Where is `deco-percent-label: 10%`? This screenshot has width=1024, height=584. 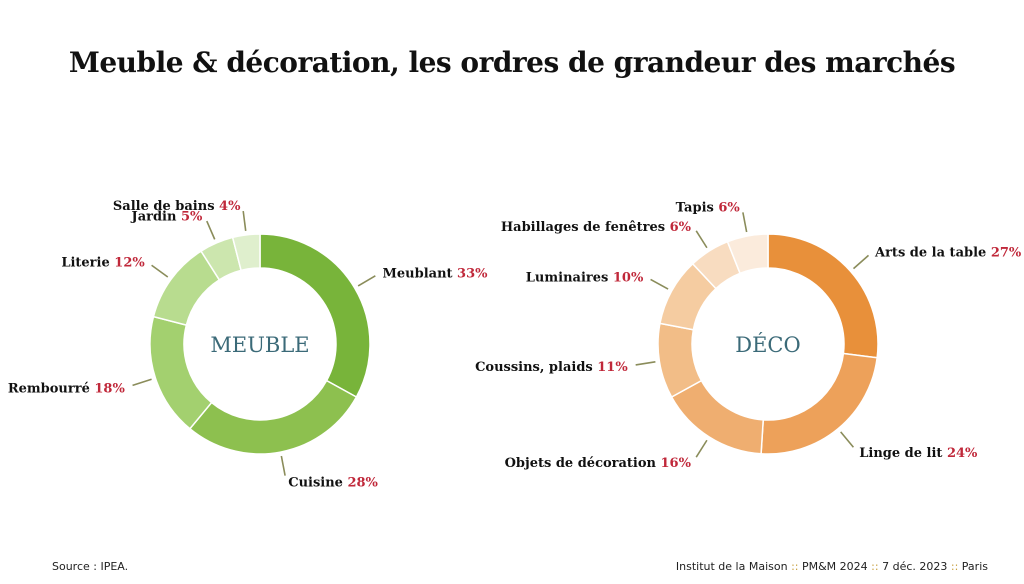 deco-percent-label: 10% is located at coordinates (628, 278).